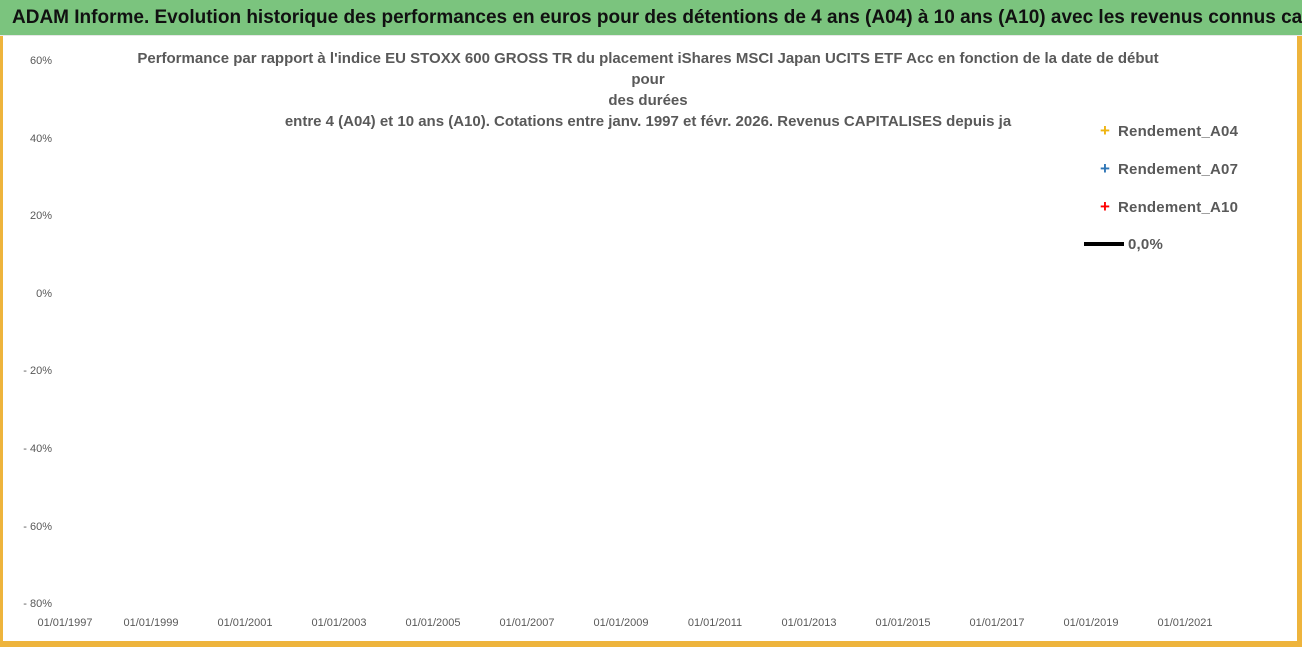  I want to click on legend-label: Rendement_A07, so click(1178, 169).